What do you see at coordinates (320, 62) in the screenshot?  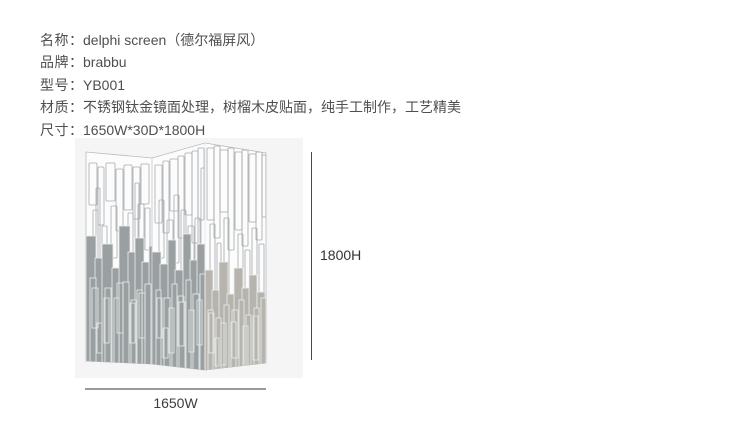 I see `spec-row-brand: 品牌：brabbu` at bounding box center [320, 62].